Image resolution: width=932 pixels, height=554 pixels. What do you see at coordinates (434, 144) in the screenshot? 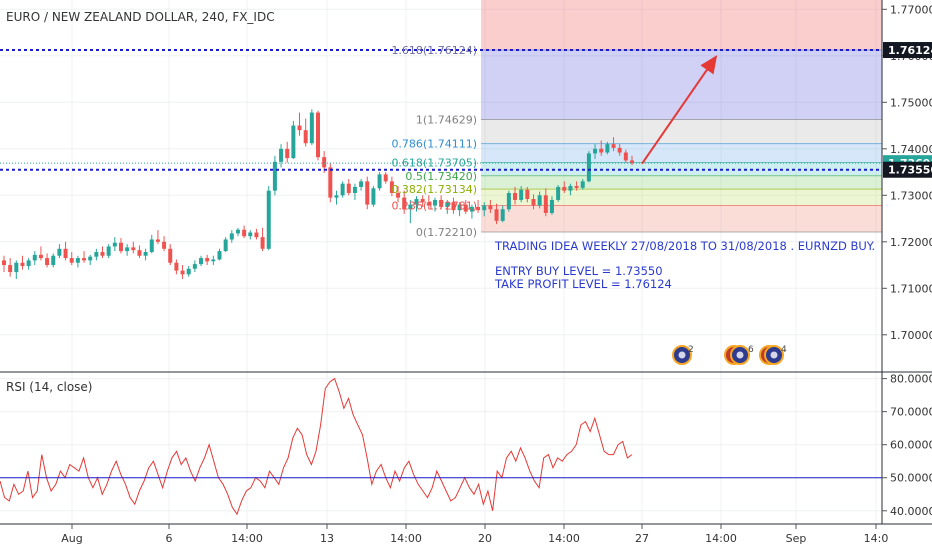
I see `fib-level-label: 0.786(1.74111)` at bounding box center [434, 144].